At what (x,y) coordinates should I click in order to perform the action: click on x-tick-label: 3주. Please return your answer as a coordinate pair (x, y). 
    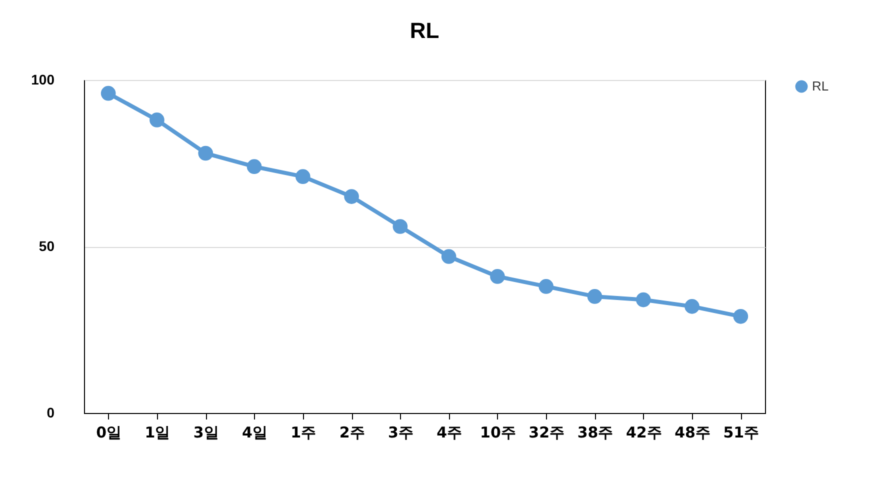
    Looking at the image, I should click on (401, 433).